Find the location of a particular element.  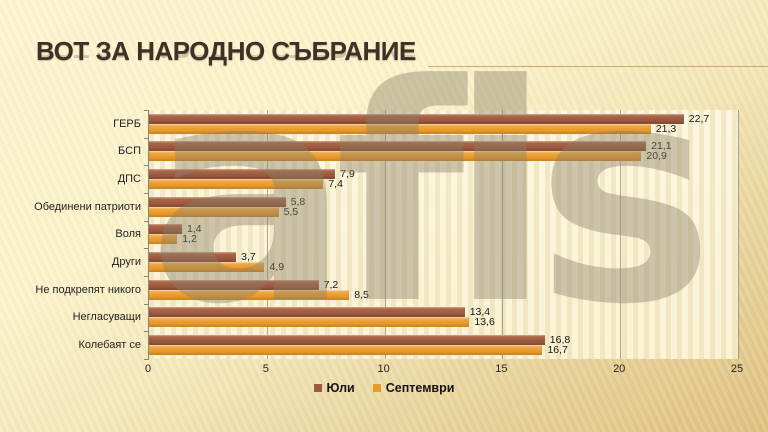

value-label: 3,7 is located at coordinates (248, 257).